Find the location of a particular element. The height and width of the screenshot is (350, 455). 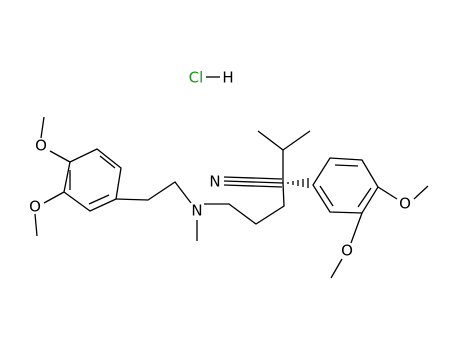

atom-label: Cl is located at coordinates (196, 78).